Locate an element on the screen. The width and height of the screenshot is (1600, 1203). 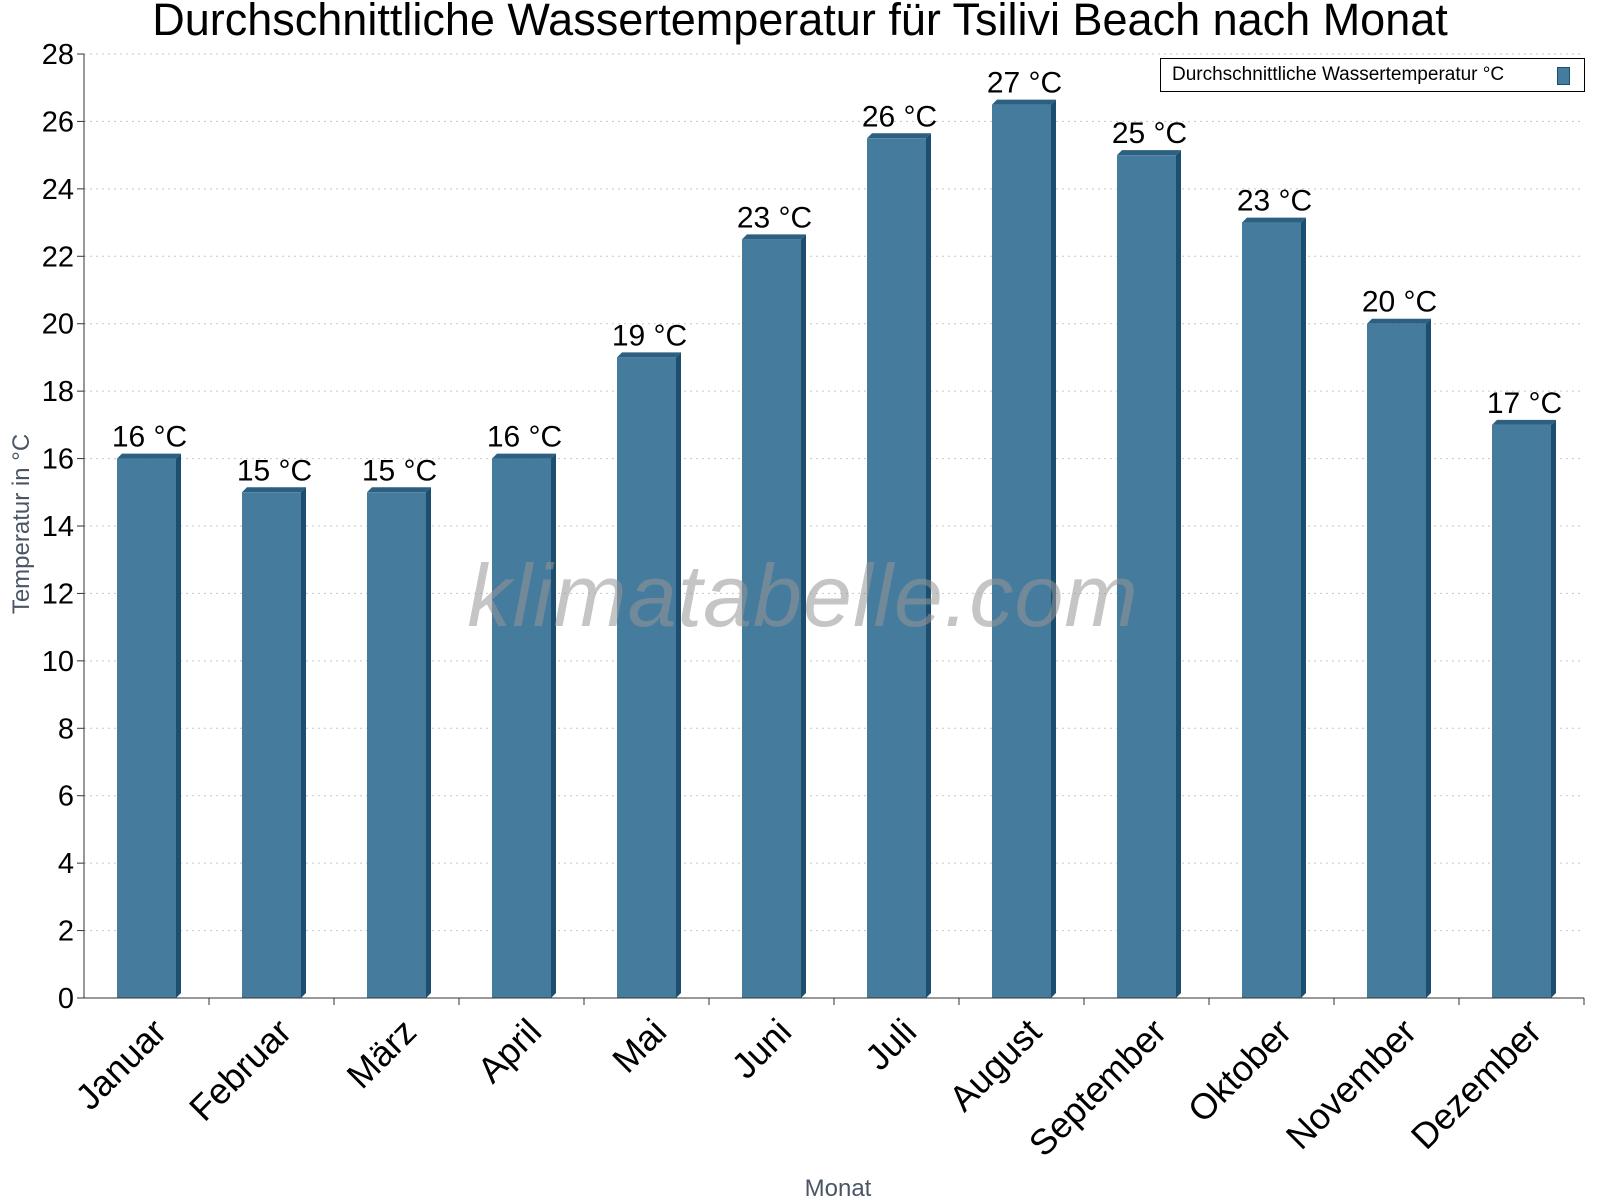
x-tick-label: Juni is located at coordinates (761, 1049).